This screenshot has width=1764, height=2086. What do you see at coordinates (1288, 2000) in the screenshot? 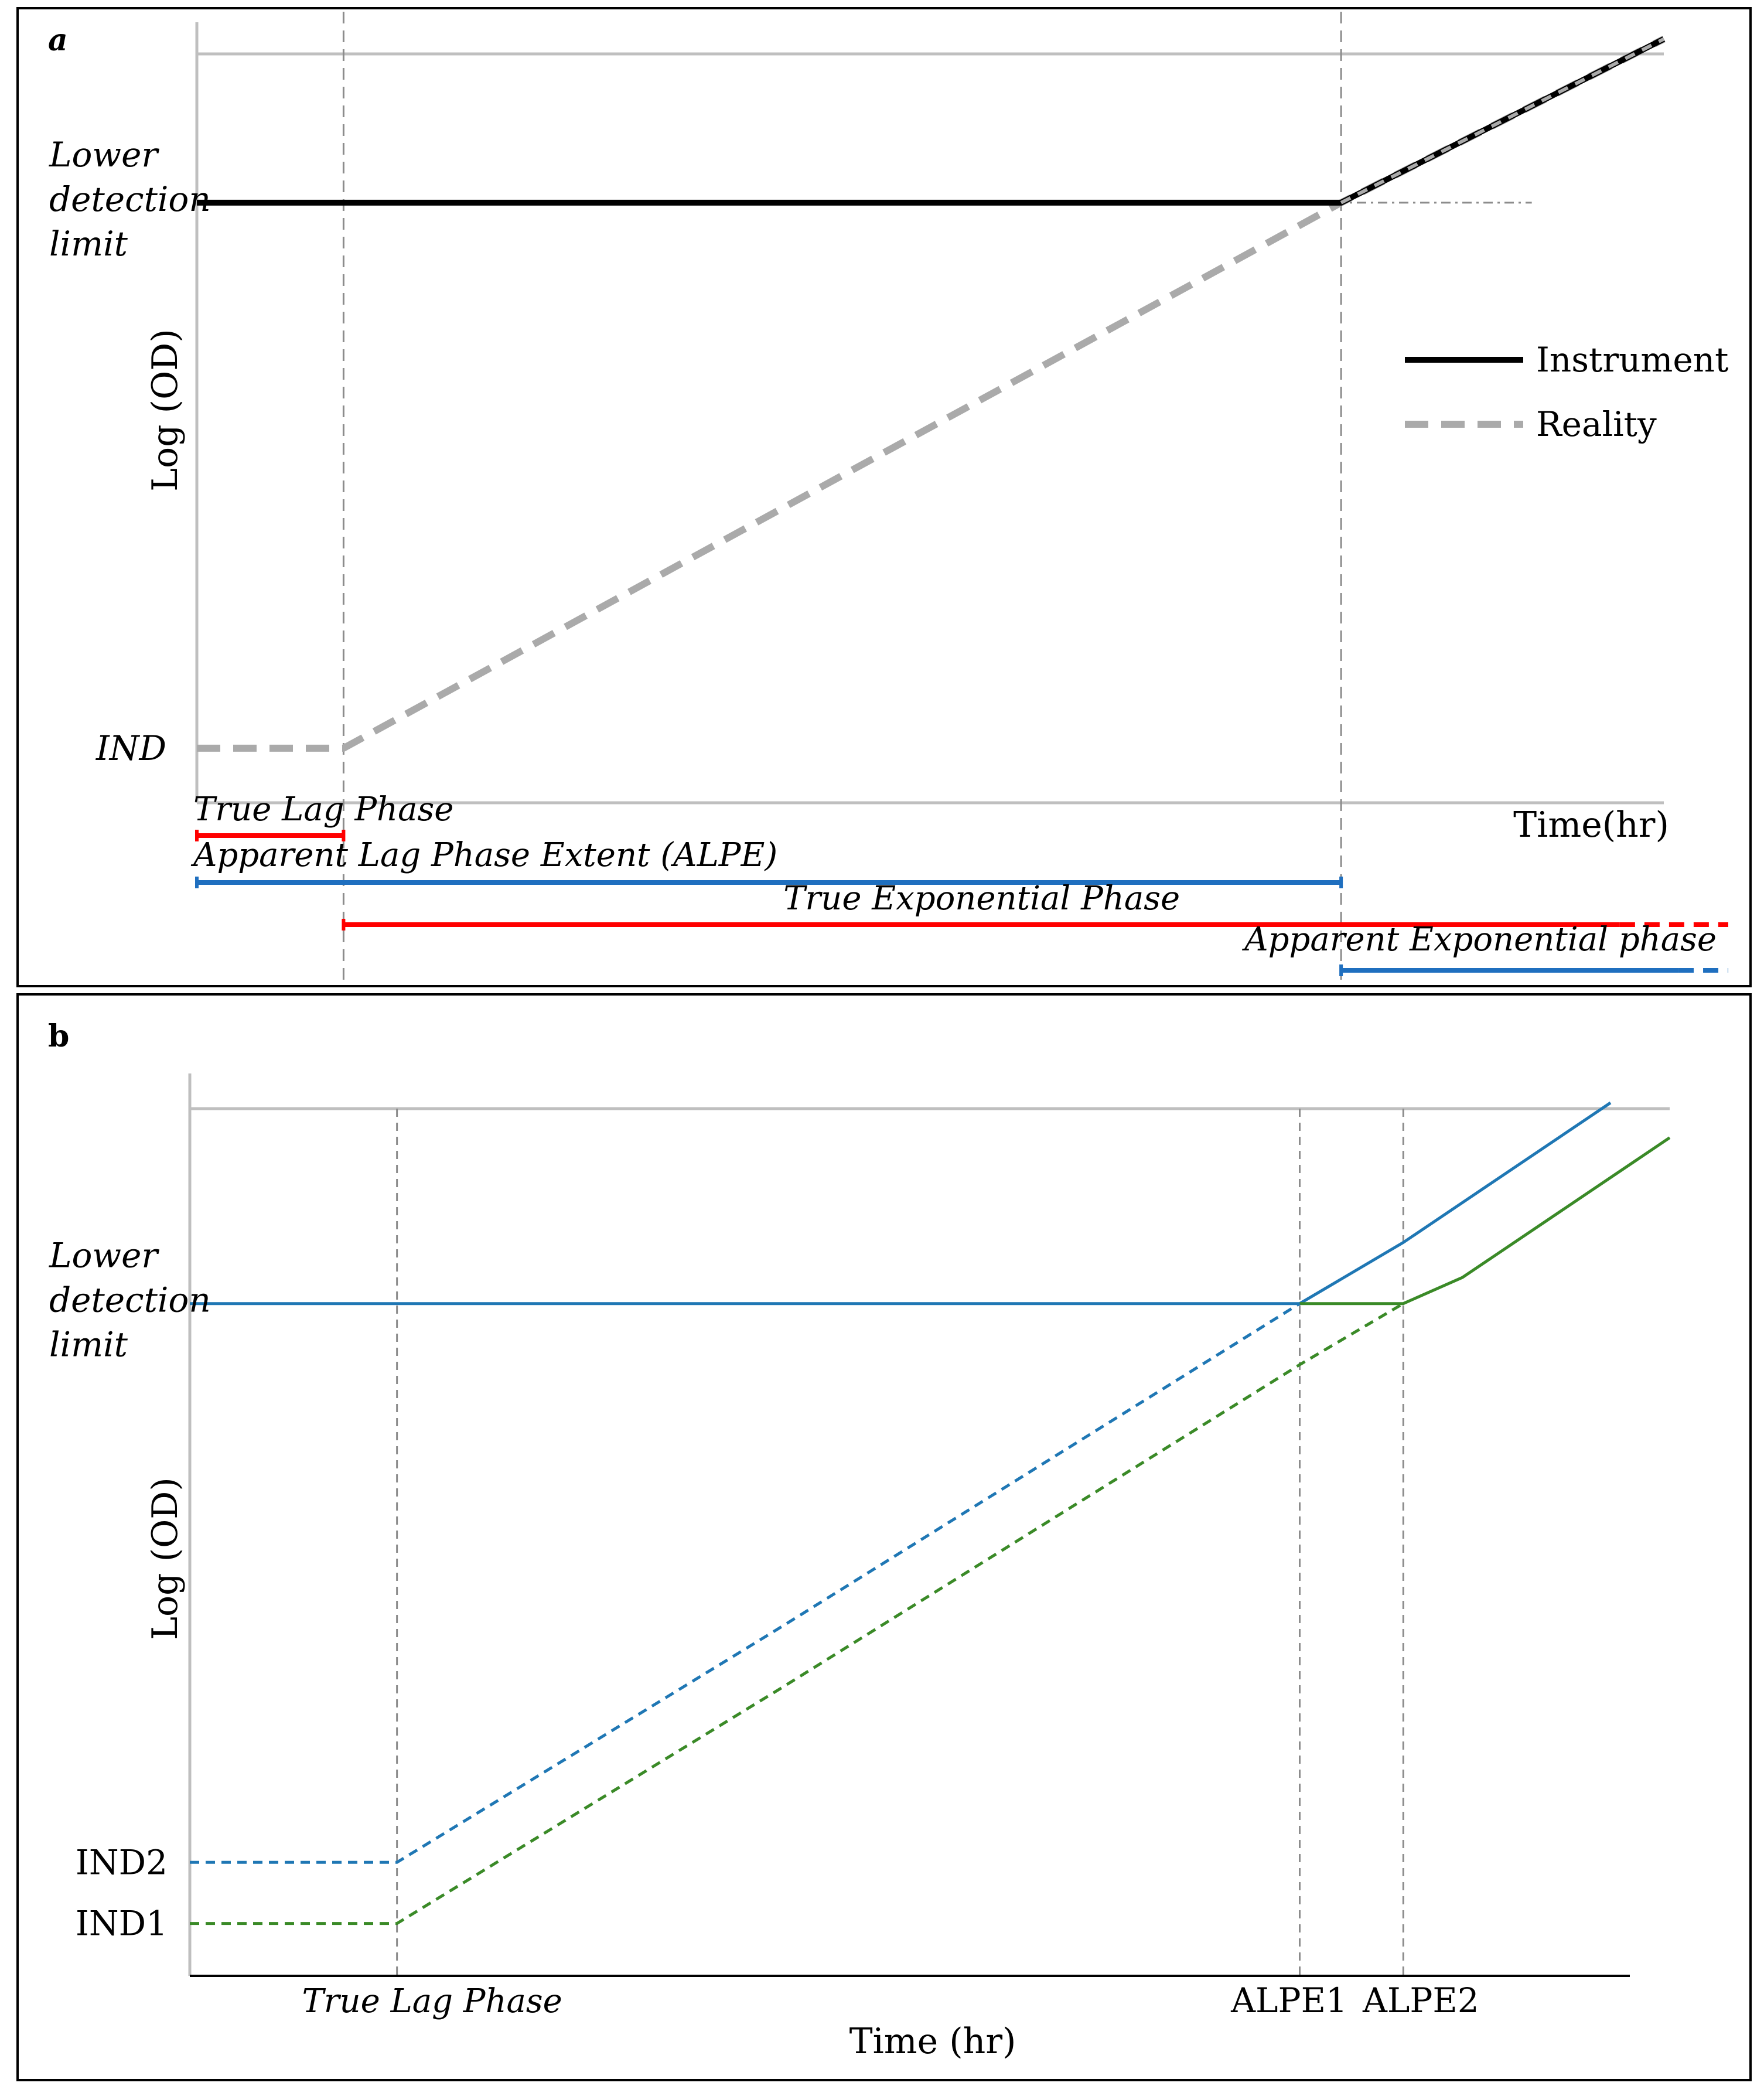
I see `panel-b-alpe1-label: ALPE1` at bounding box center [1288, 2000].